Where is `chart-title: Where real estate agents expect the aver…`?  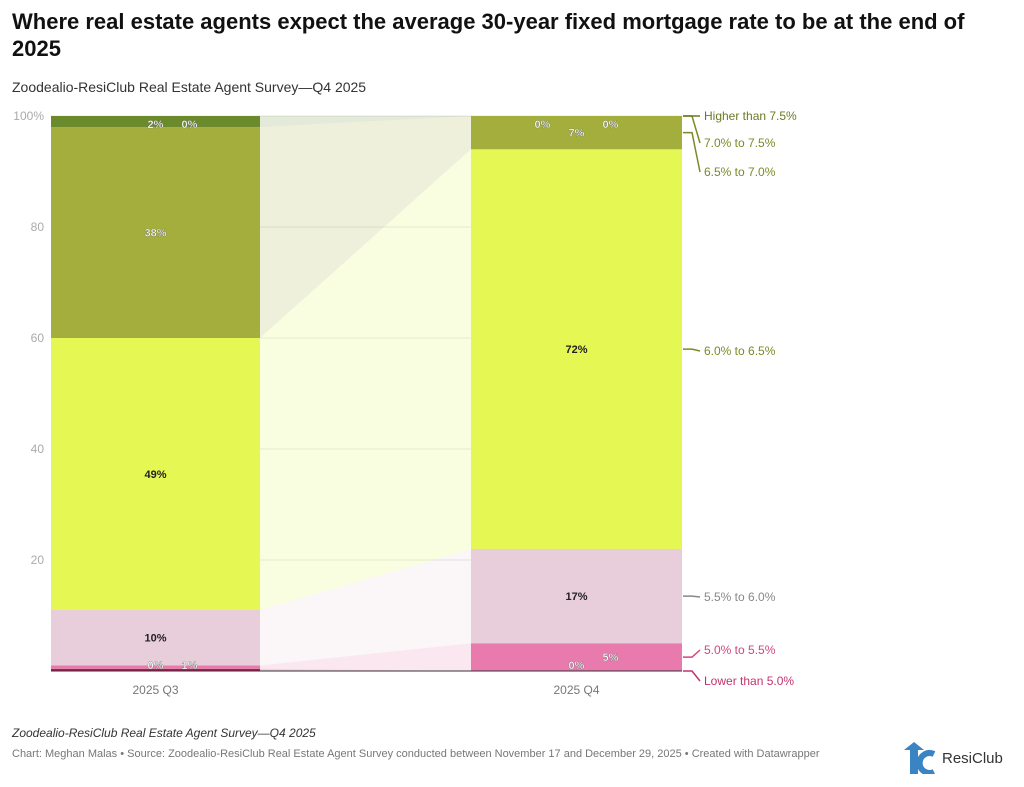 chart-title: Where real estate agents expect the aver… is located at coordinates (488, 35).